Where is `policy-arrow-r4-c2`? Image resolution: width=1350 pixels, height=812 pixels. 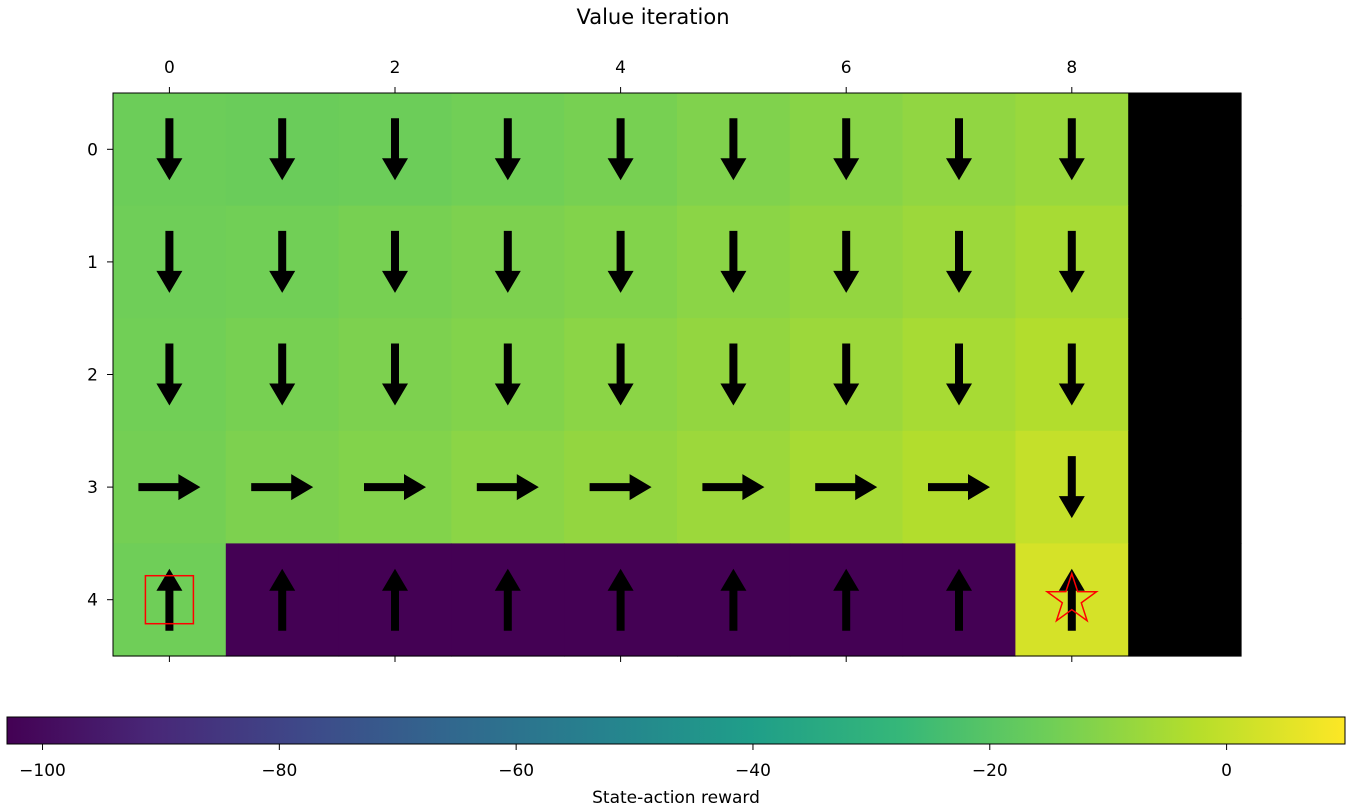
policy-arrow-r4-c2 is located at coordinates (395, 599).